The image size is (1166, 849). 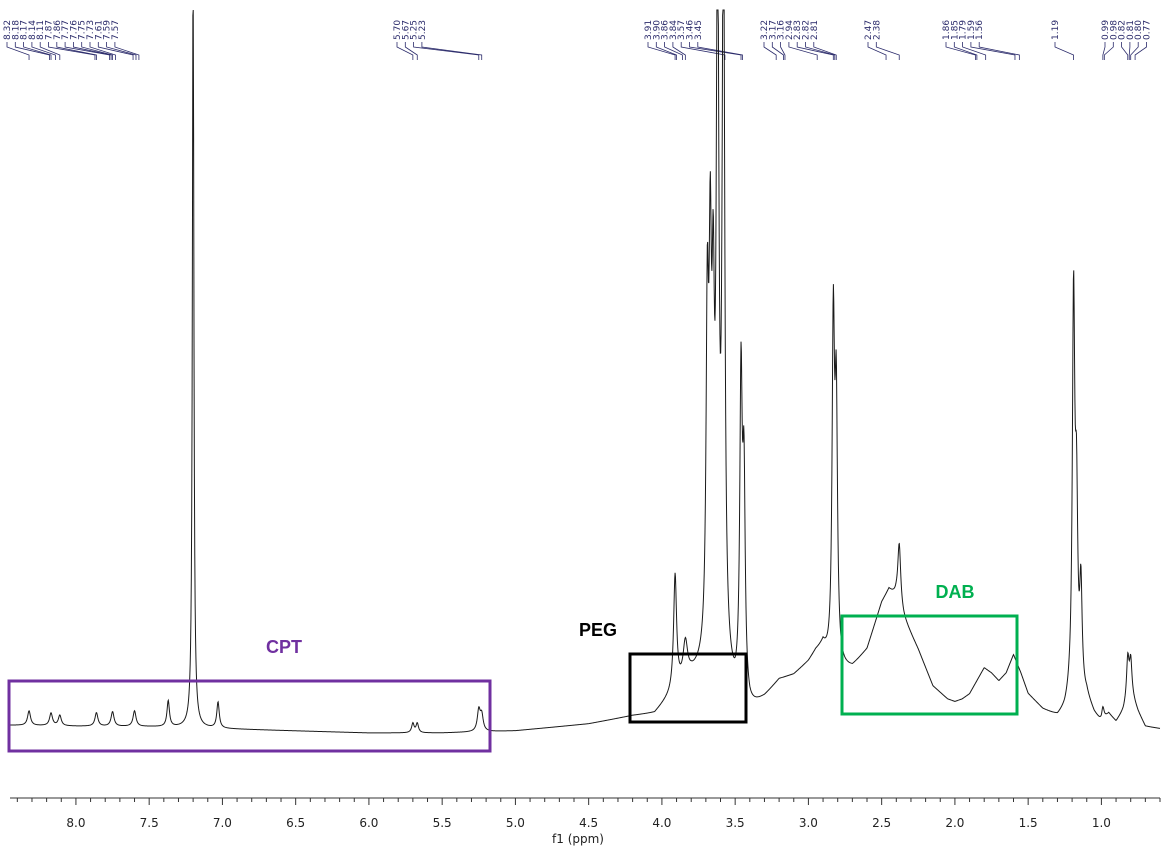 What do you see at coordinates (798, 30) in the screenshot?
I see `peak-label: 2.83` at bounding box center [798, 30].